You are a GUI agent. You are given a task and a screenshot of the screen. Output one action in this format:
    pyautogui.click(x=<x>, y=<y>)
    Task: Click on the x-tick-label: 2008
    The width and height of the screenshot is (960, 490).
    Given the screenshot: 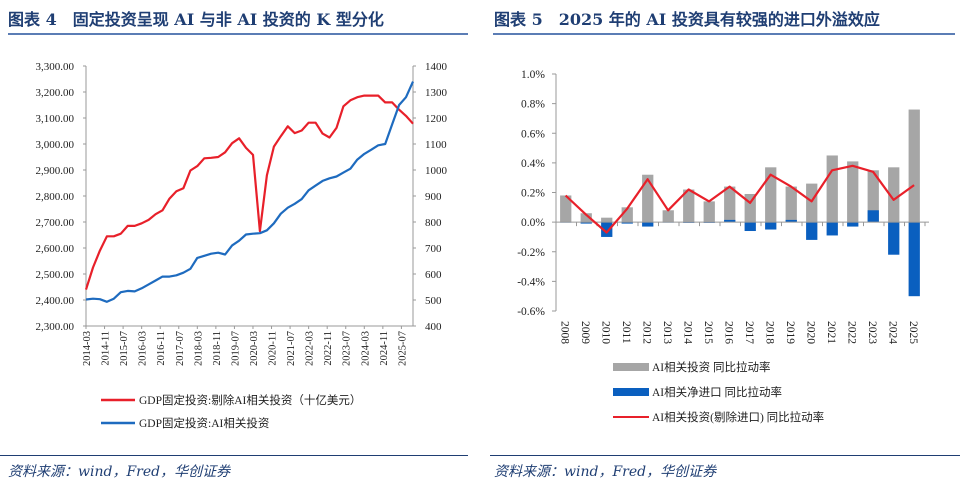 What is the action you would take?
    pyautogui.click(x=565, y=332)
    